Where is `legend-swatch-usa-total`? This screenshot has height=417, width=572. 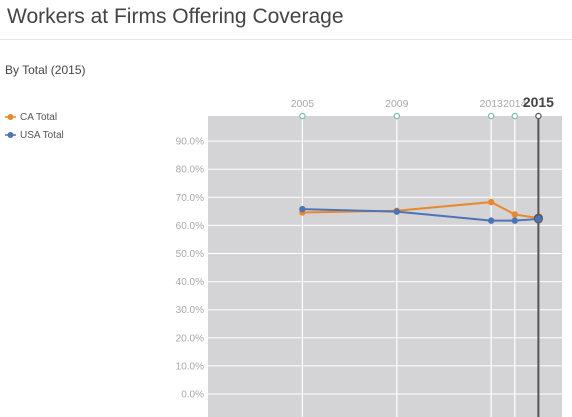 legend-swatch-usa-total is located at coordinates (10, 135).